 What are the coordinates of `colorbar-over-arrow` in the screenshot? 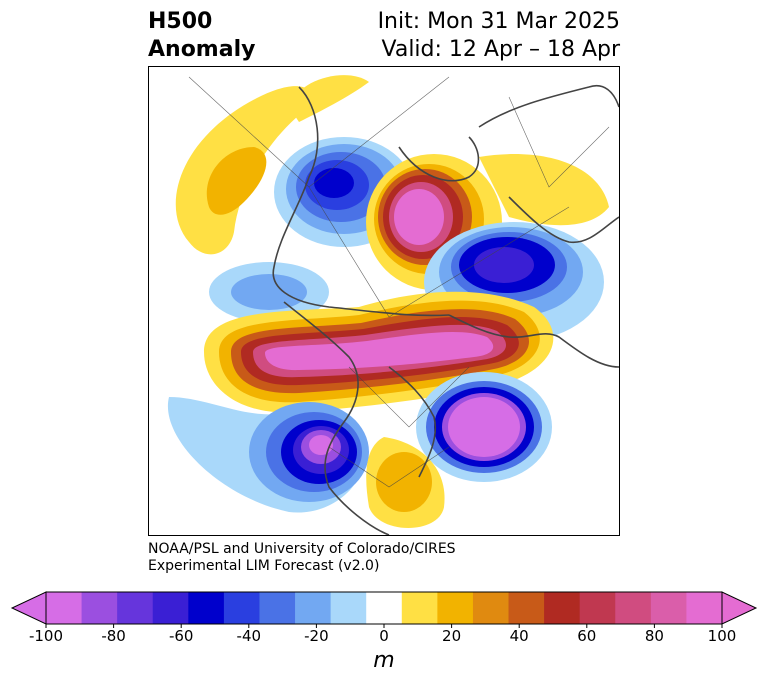 It's located at (739, 608).